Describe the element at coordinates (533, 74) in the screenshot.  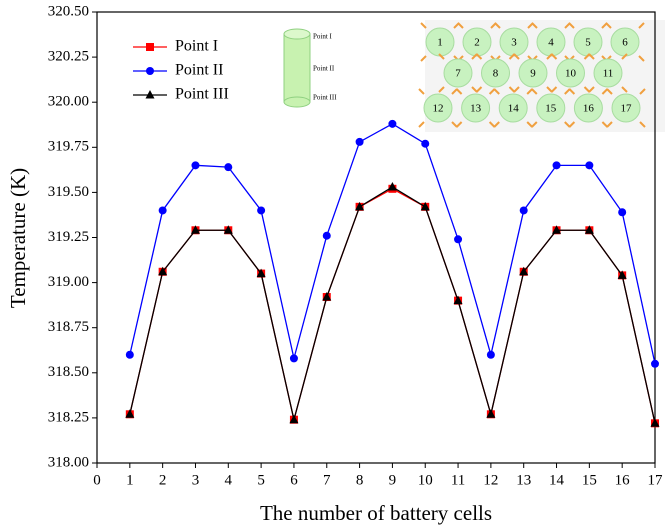
I see `cell-label: 9` at that location.